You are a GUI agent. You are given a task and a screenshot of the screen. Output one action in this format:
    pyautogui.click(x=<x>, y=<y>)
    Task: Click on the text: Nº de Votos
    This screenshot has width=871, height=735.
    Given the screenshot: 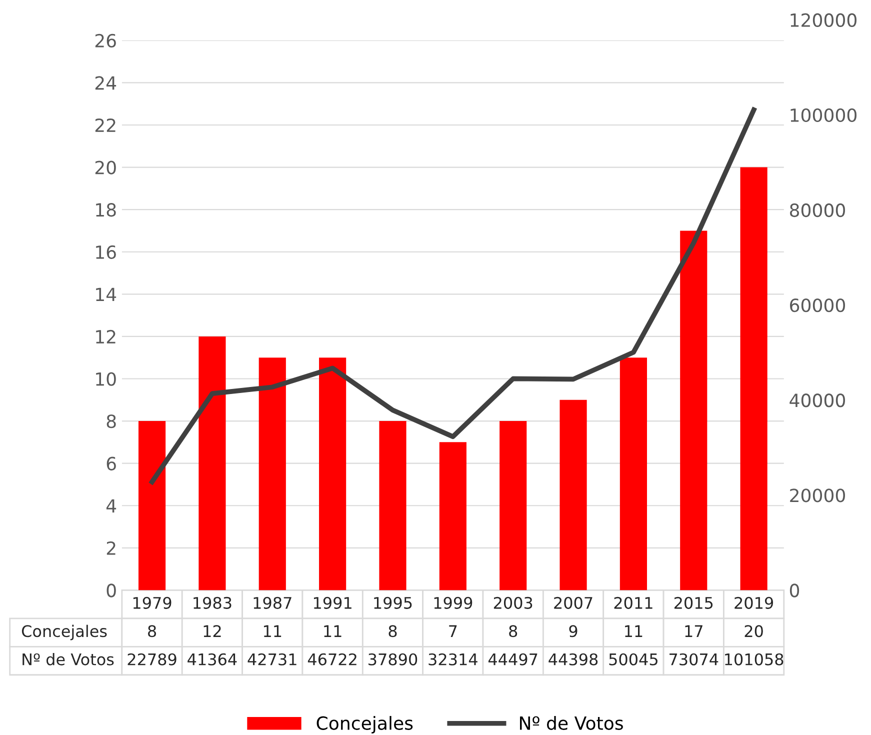 What is the action you would take?
    pyautogui.click(x=68, y=659)
    